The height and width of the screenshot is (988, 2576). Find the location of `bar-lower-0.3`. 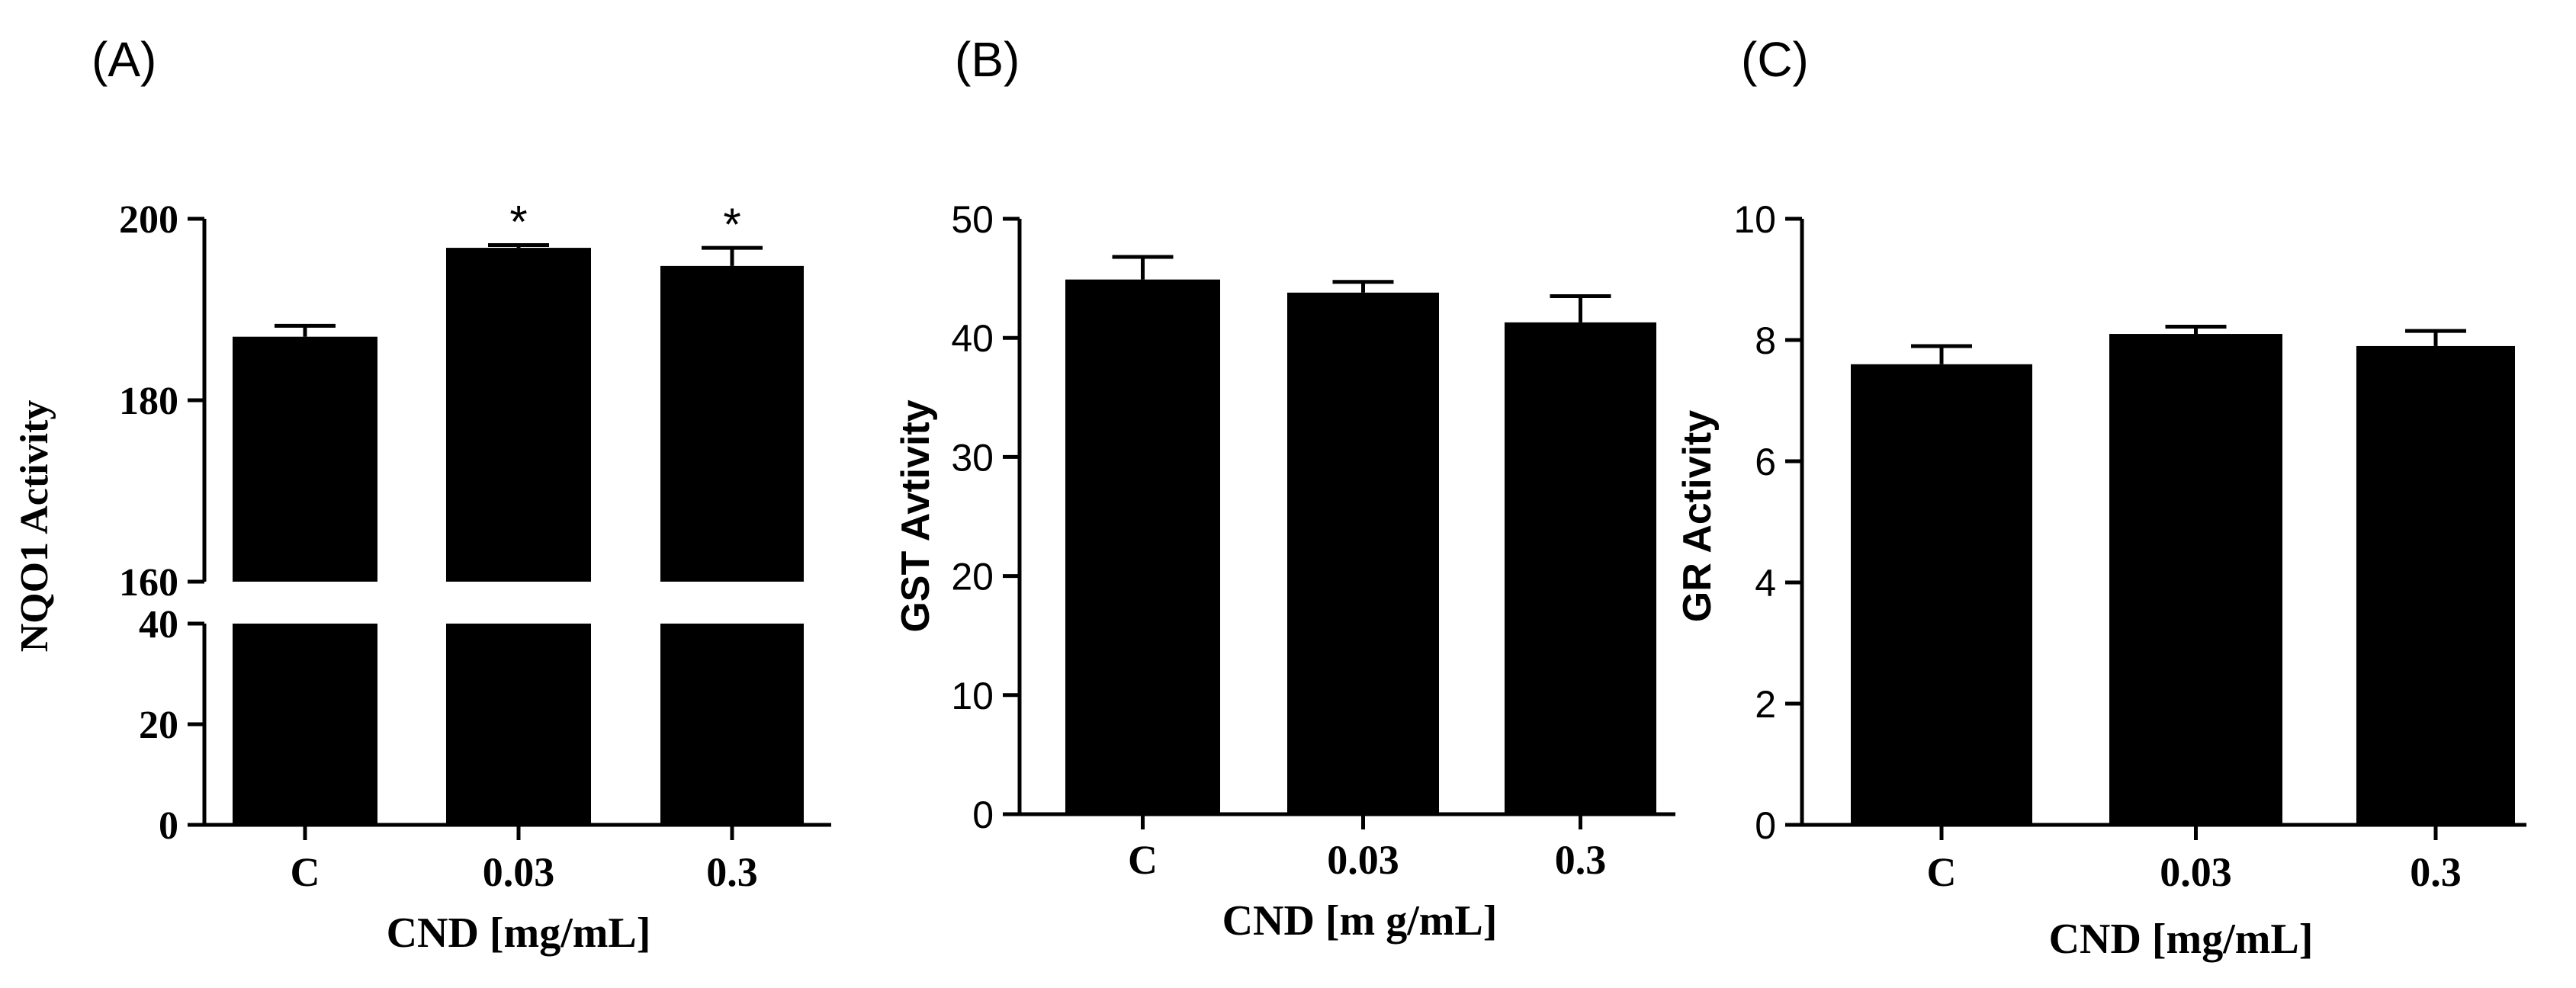

bar-lower-0.3 is located at coordinates (732, 724).